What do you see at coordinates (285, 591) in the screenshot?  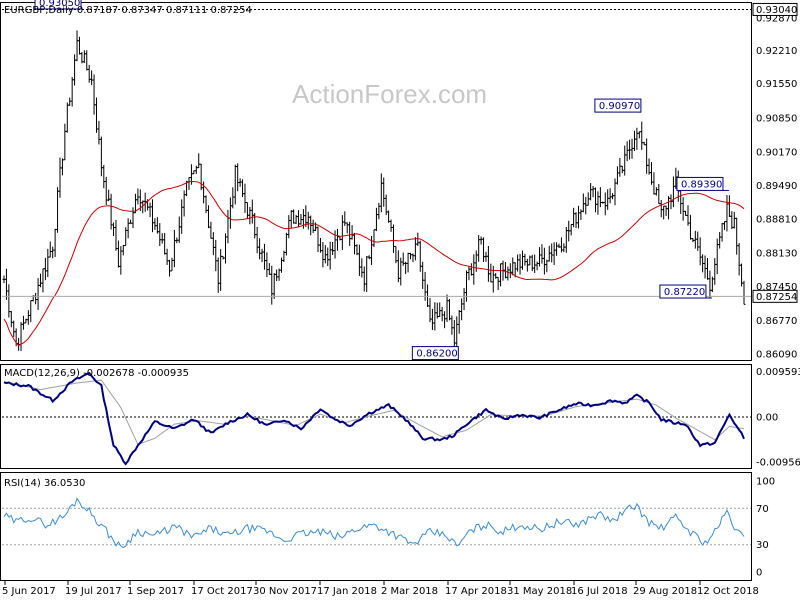 I see `x-tick-label: 30 Nov 2017` at bounding box center [285, 591].